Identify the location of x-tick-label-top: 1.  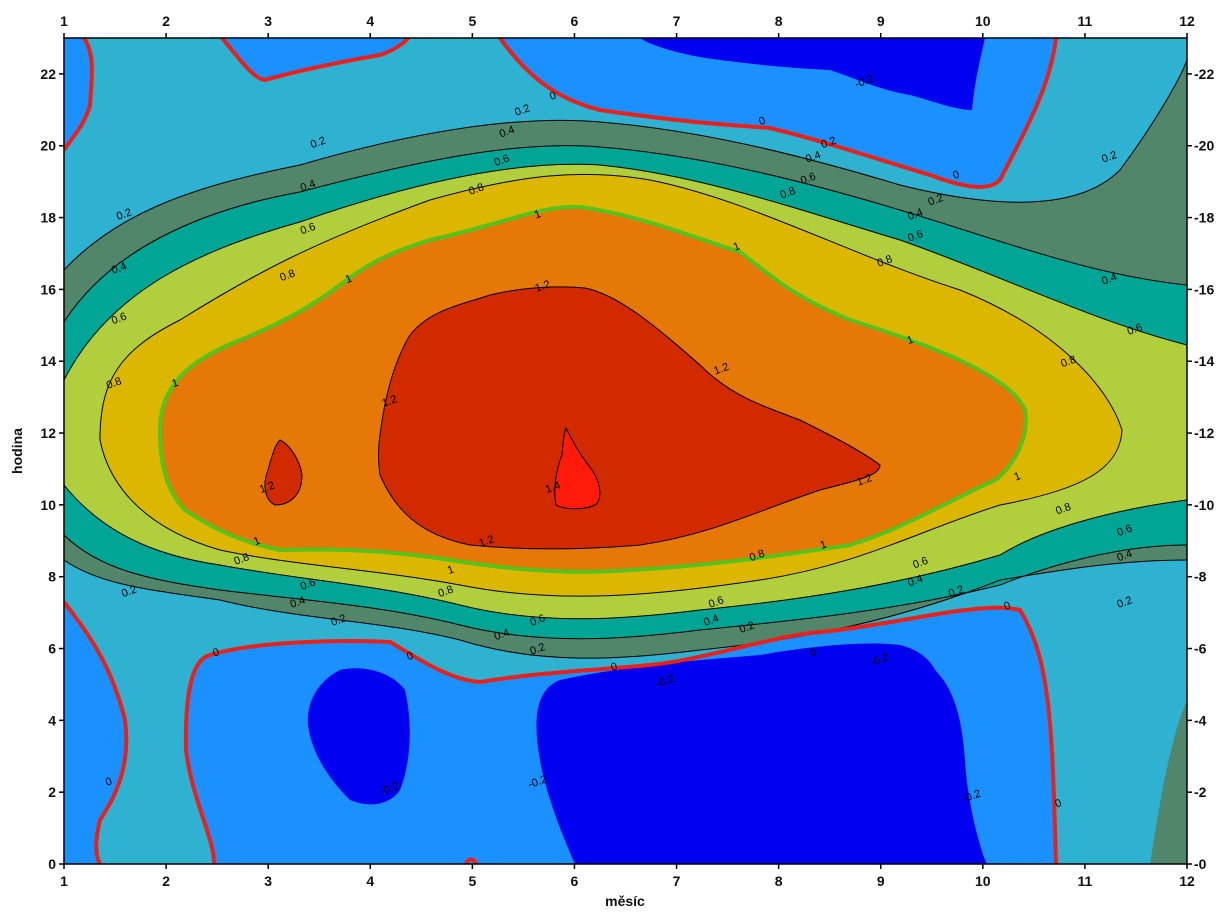
(64, 21).